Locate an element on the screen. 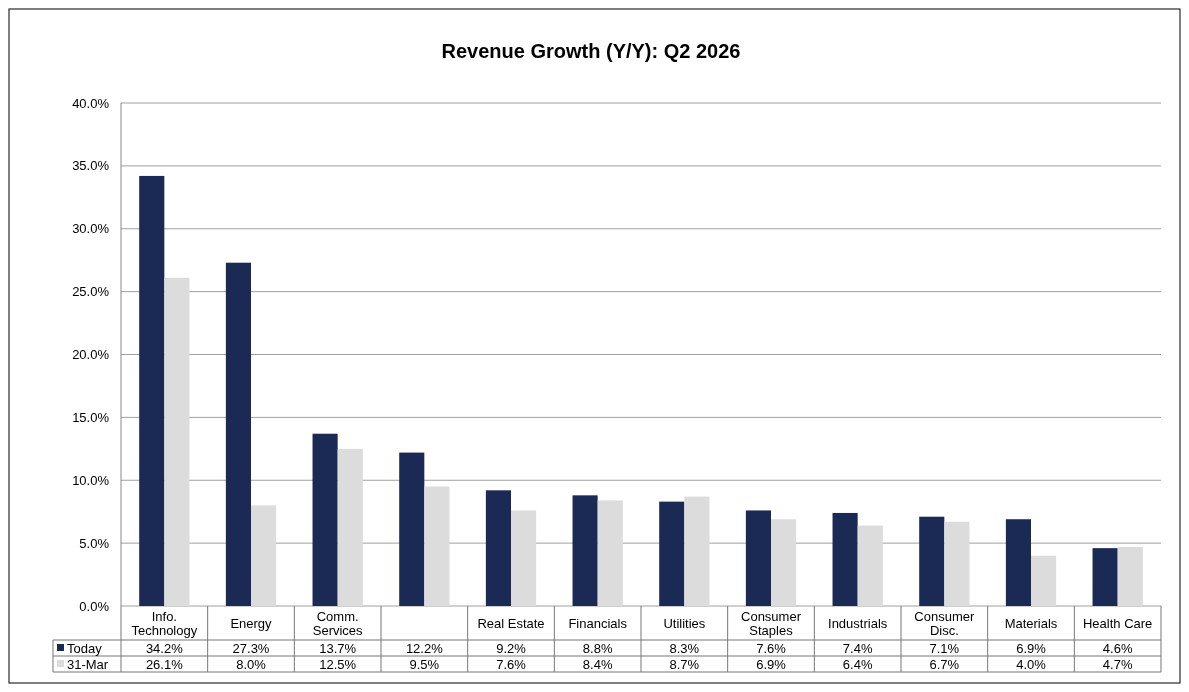 The width and height of the screenshot is (1189, 692). x-tick-label: Industrials is located at coordinates (858, 623).